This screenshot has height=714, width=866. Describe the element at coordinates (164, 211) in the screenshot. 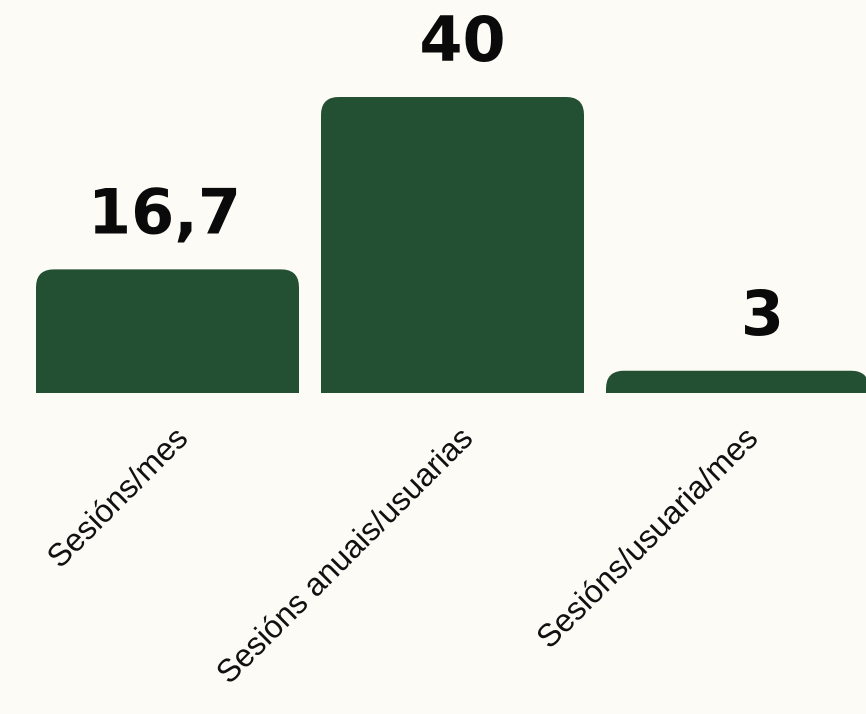

I see `data-label-1: 16,7` at that location.